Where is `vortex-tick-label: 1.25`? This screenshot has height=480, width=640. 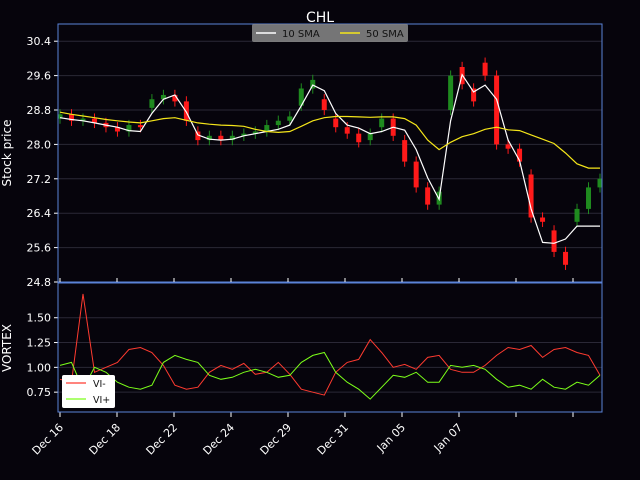
vortex-tick-label: 1.25 is located at coordinates (39, 343).